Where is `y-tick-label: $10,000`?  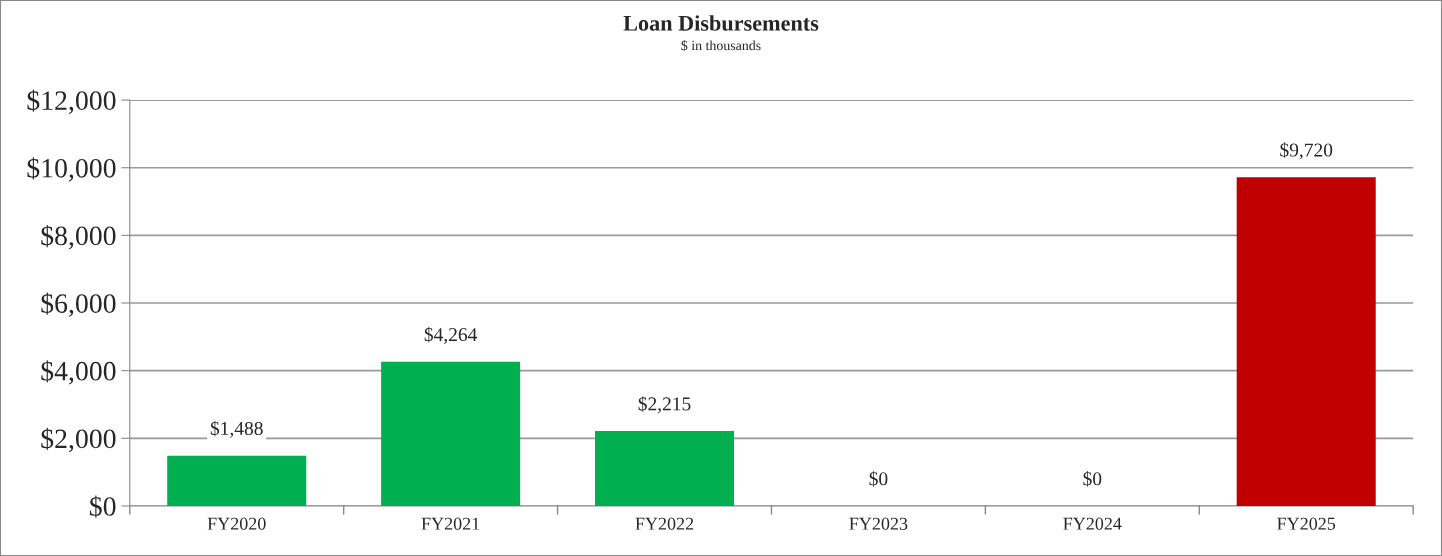 y-tick-label: $10,000 is located at coordinates (71, 169).